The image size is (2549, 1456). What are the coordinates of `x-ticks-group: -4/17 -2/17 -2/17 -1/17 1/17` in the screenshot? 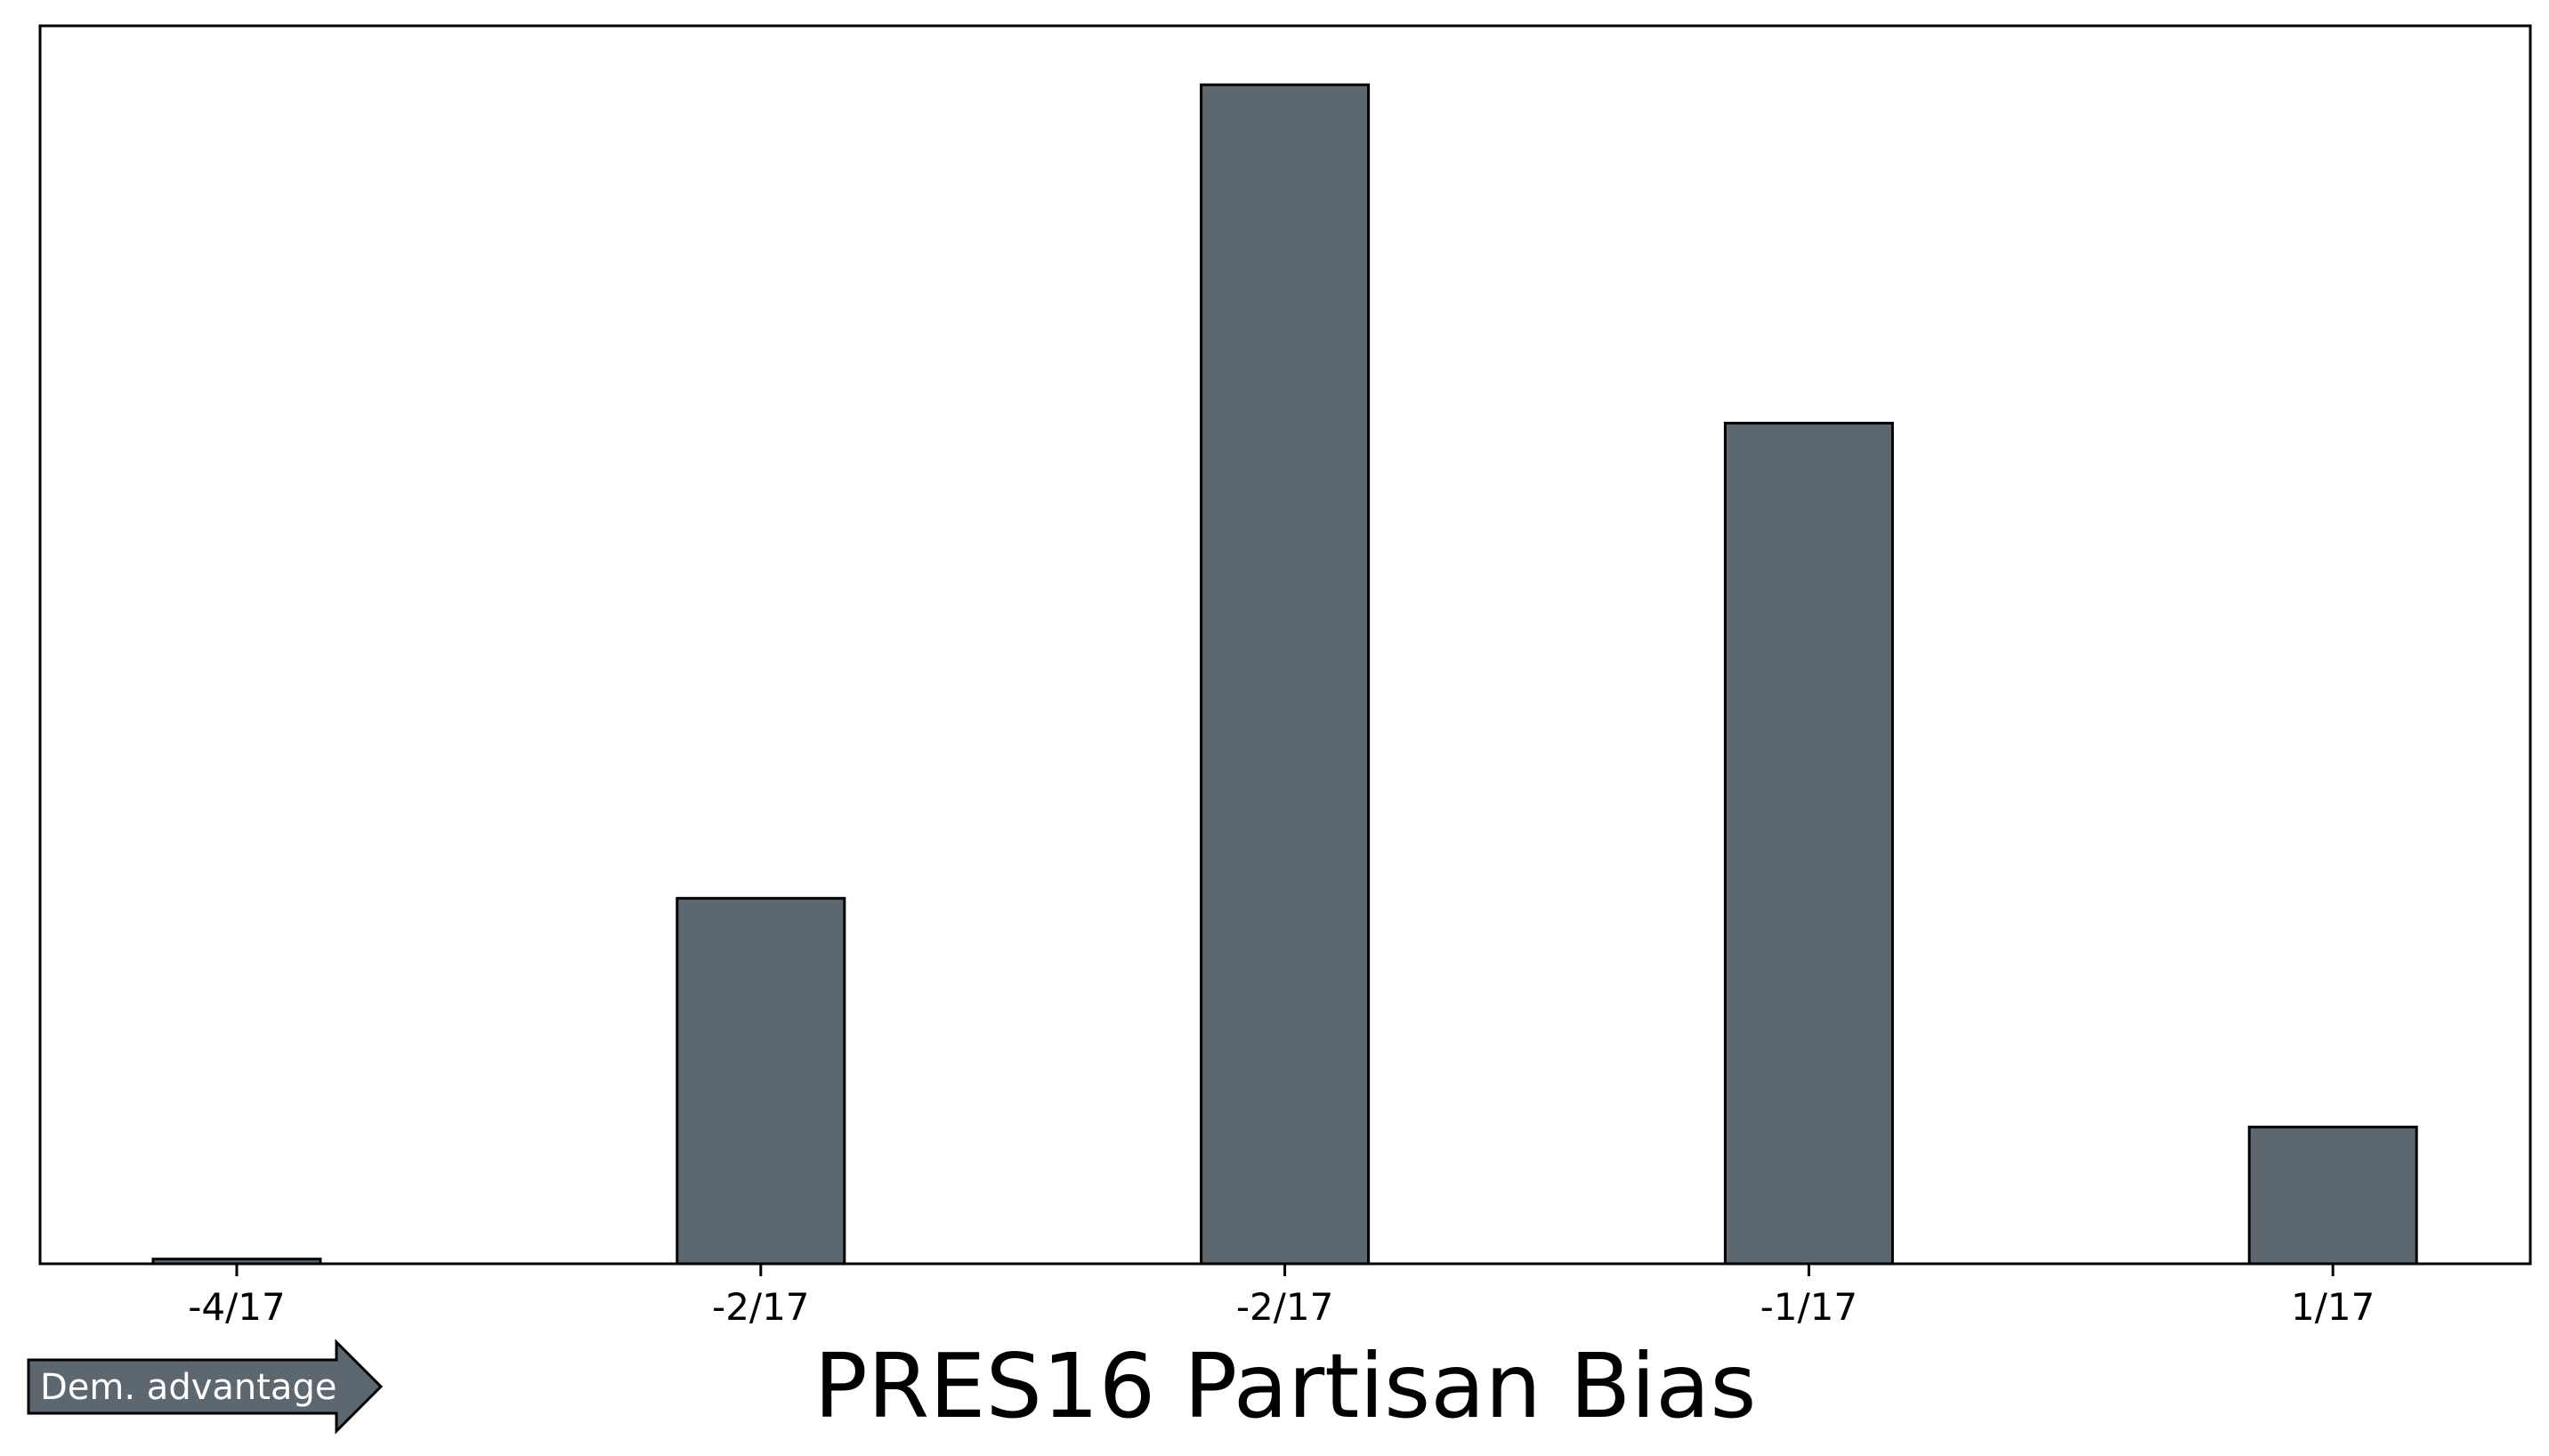 It's located at (1282, 1296).